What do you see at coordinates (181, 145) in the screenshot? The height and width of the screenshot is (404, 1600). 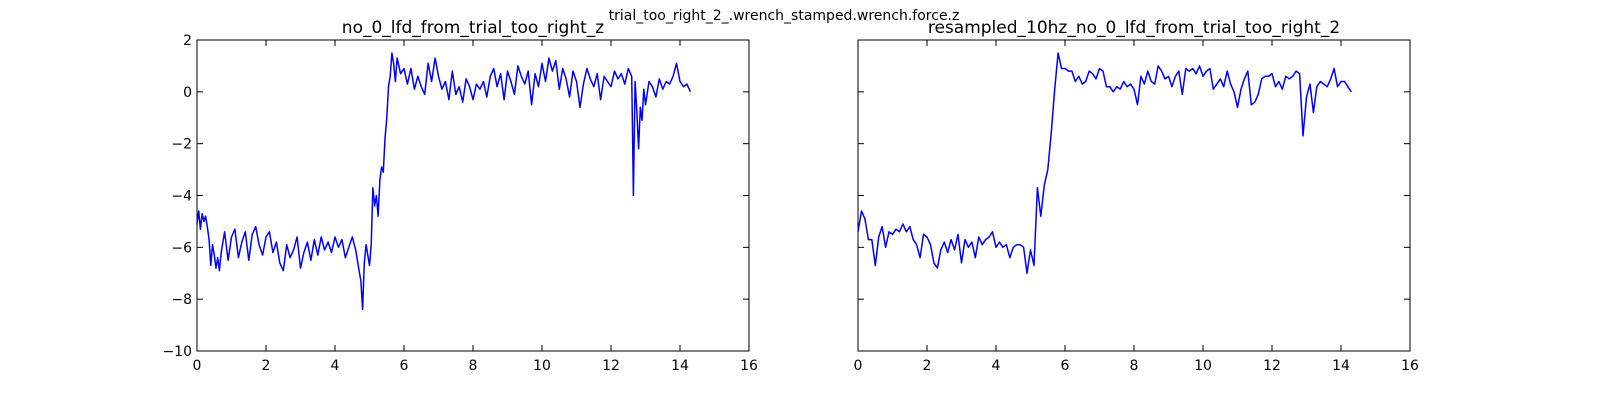 I see `y-tick-label: −2` at bounding box center [181, 145].